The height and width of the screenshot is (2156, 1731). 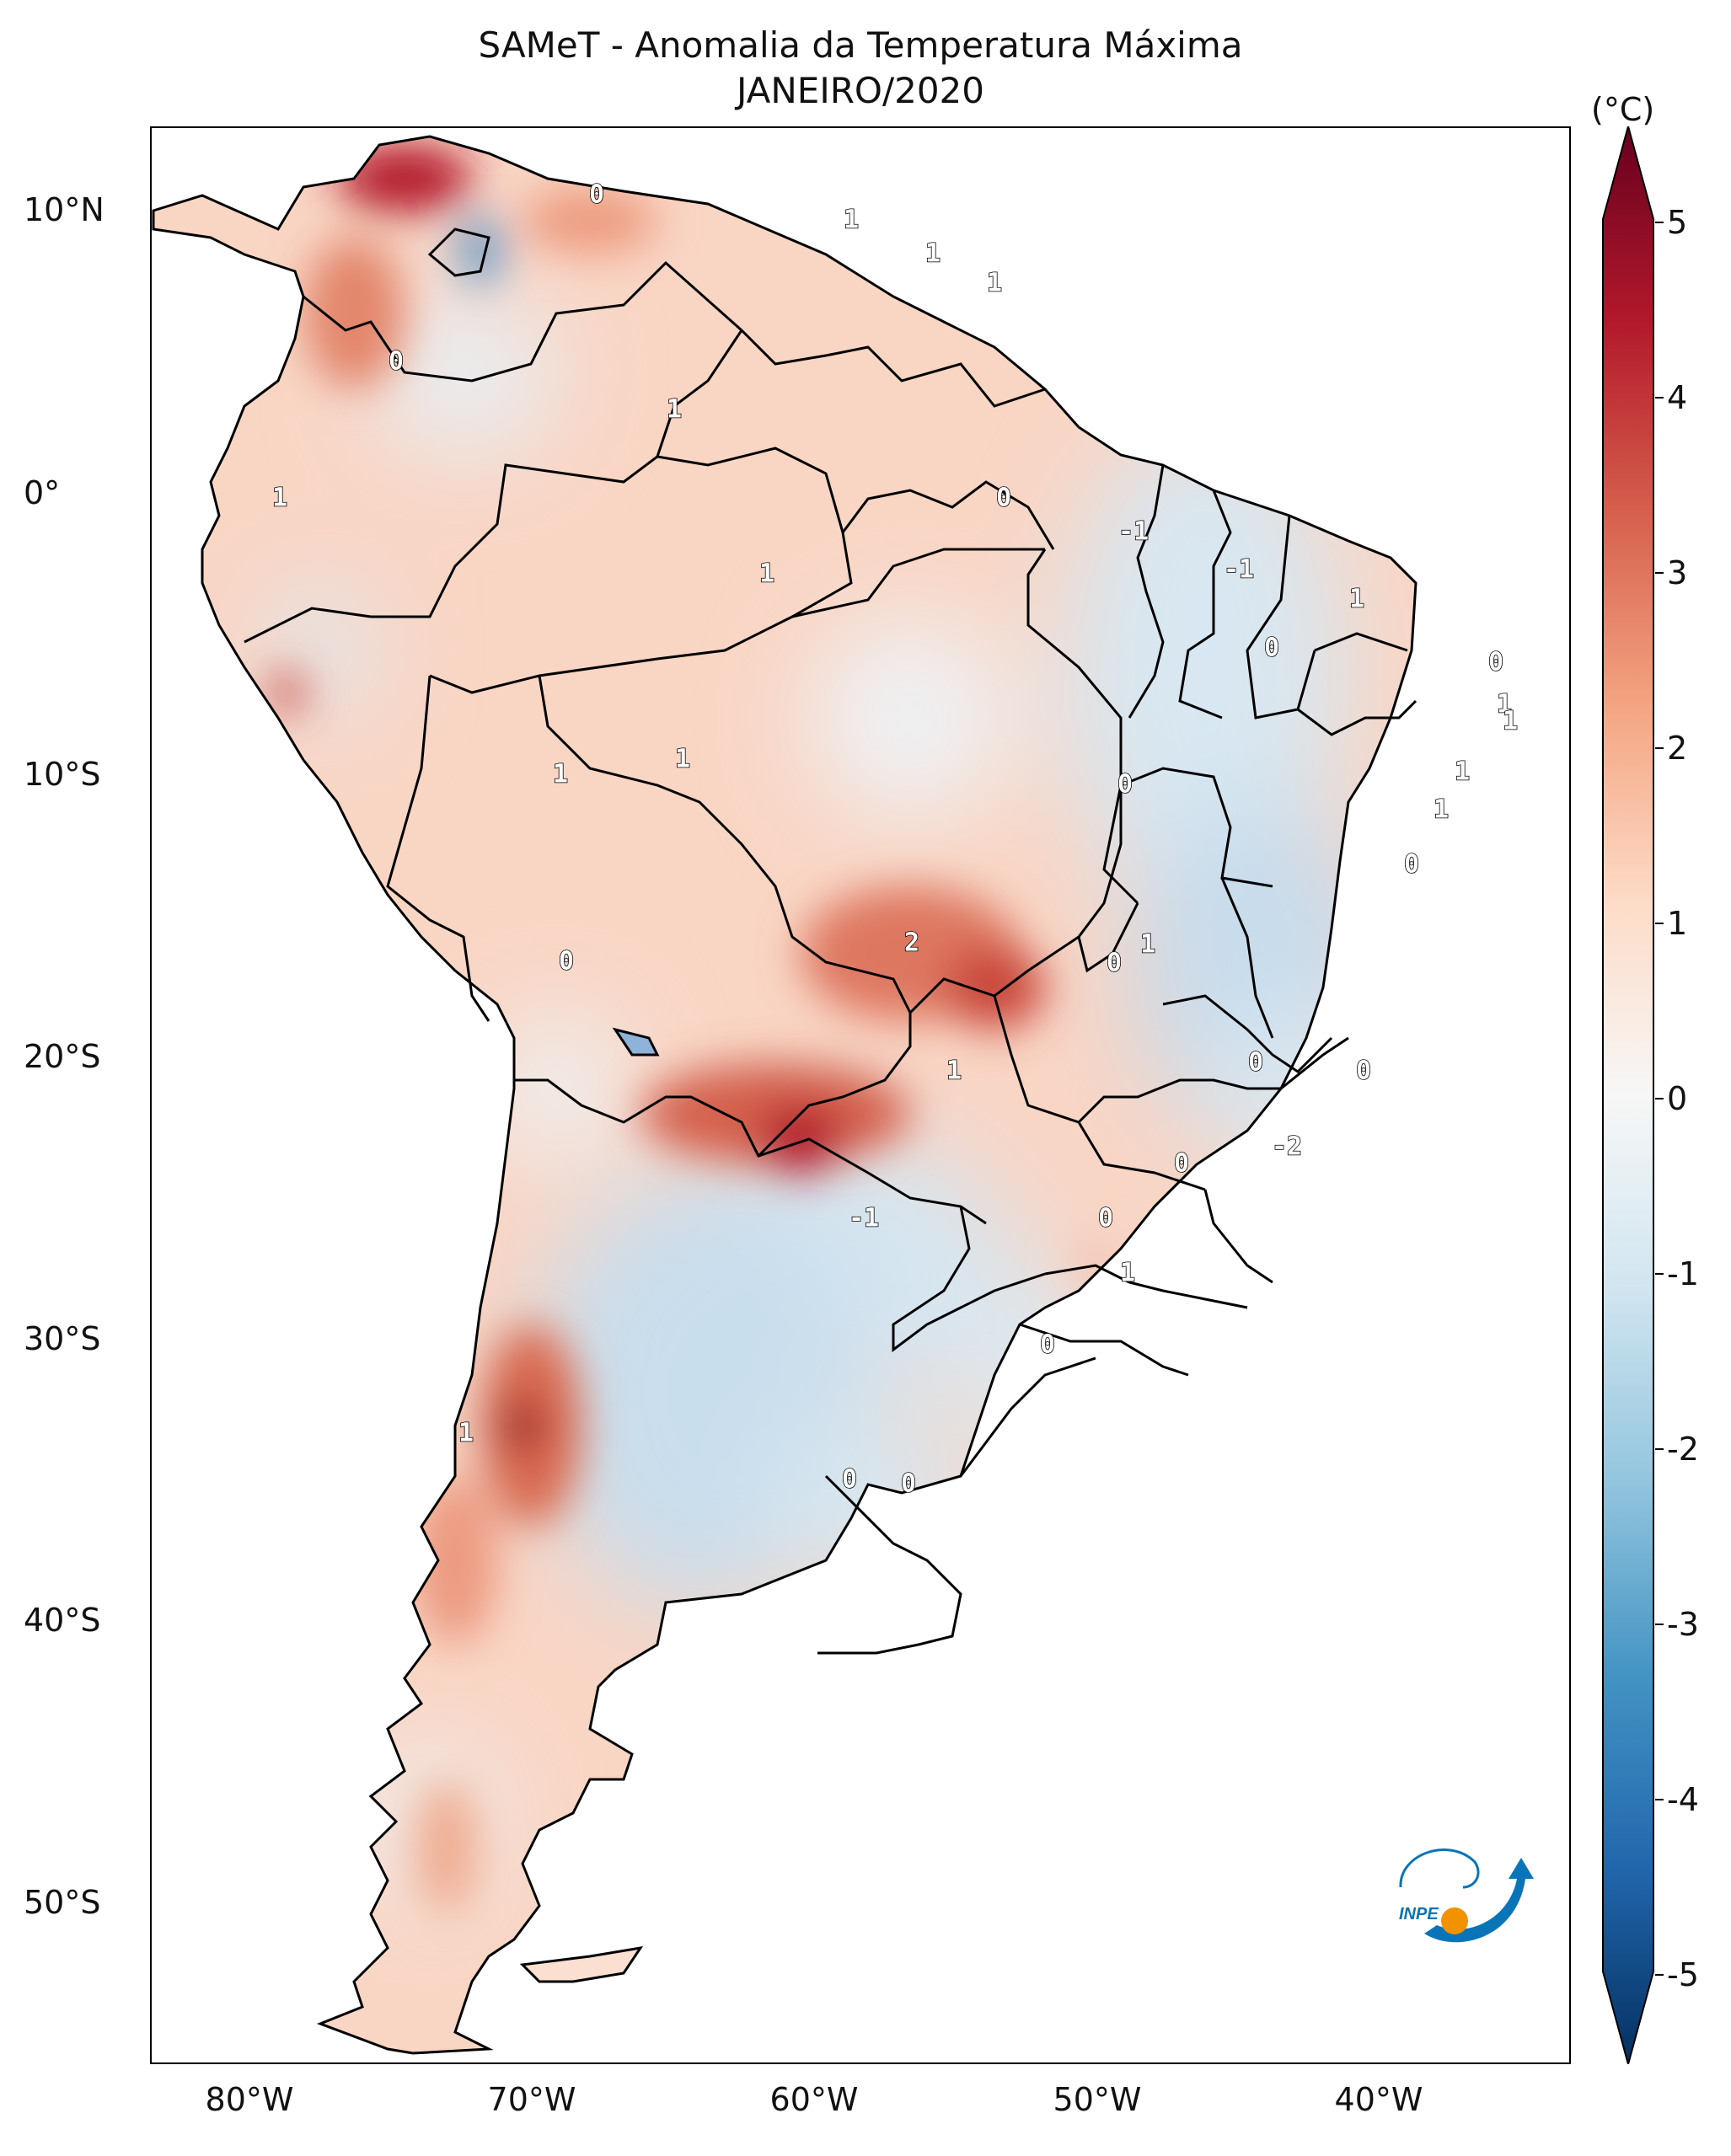 I want to click on colorbar-tick: 0, so click(x=1677, y=1098).